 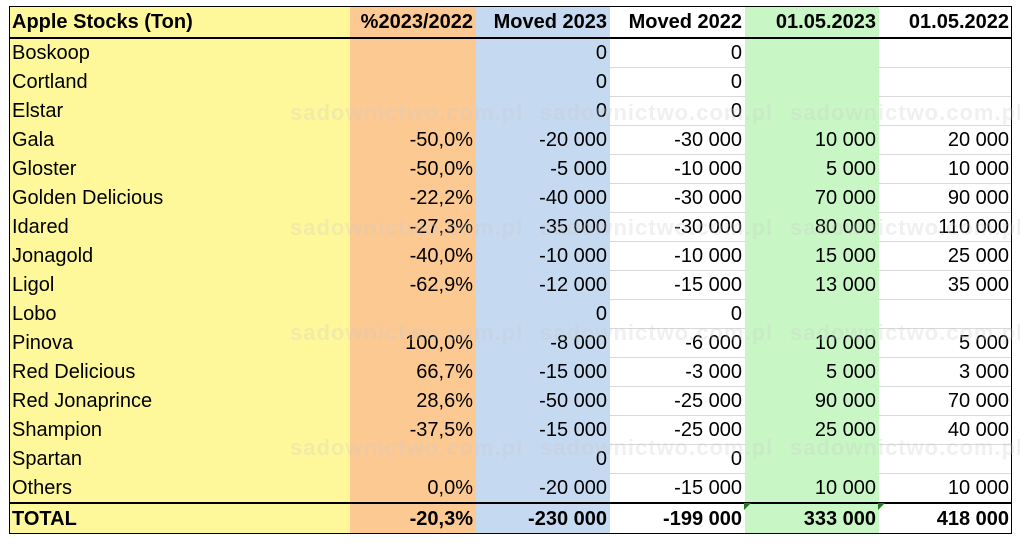 What do you see at coordinates (179, 517) in the screenshot?
I see `total-label: TOTAL` at bounding box center [179, 517].